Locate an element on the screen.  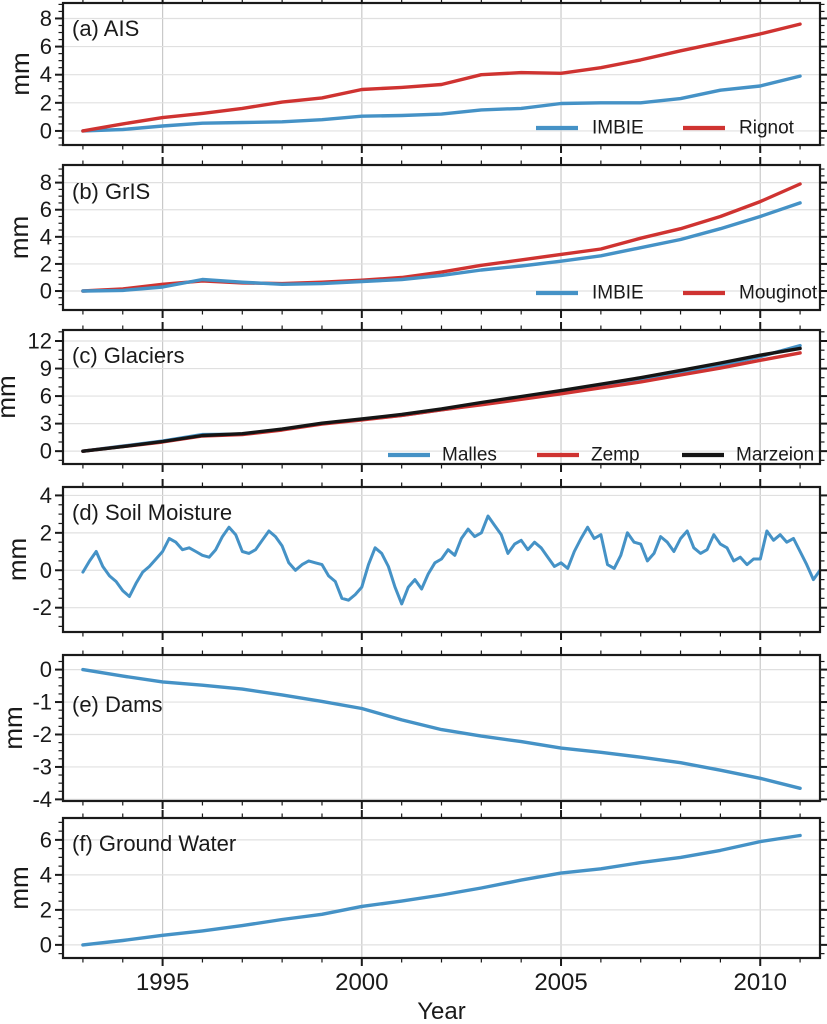
panel-title-d: (d) Soil Moisture is located at coordinates (152, 512).